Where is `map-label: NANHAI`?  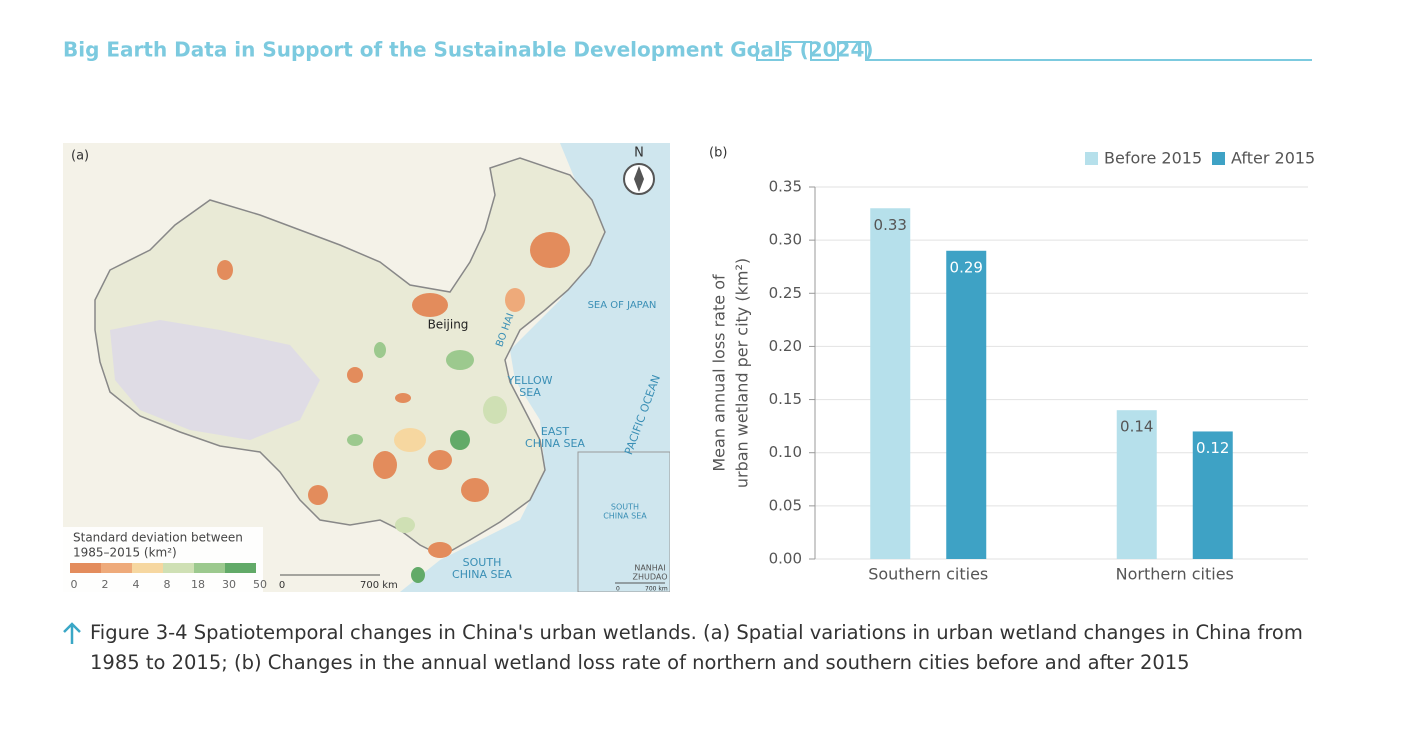 map-label: NANHAI is located at coordinates (649, 568).